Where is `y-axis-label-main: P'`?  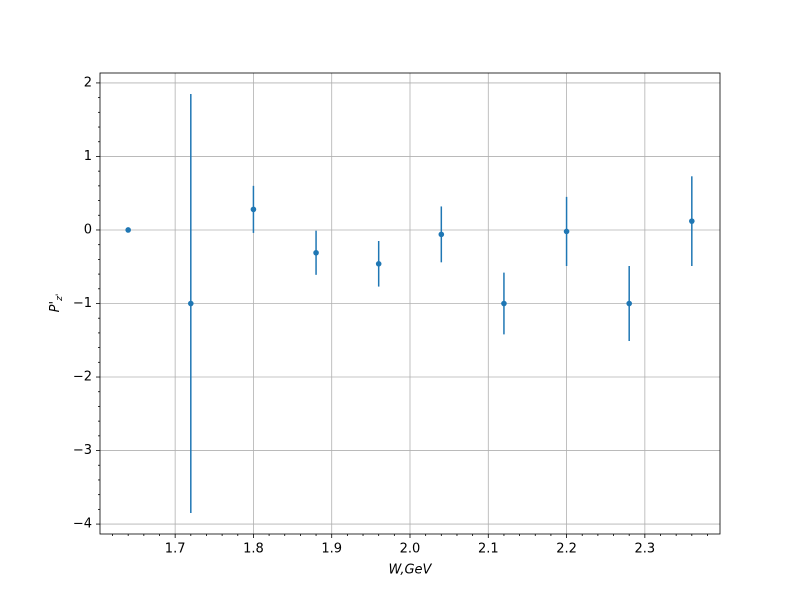
y-axis-label-main: P' is located at coordinates (55, 306).